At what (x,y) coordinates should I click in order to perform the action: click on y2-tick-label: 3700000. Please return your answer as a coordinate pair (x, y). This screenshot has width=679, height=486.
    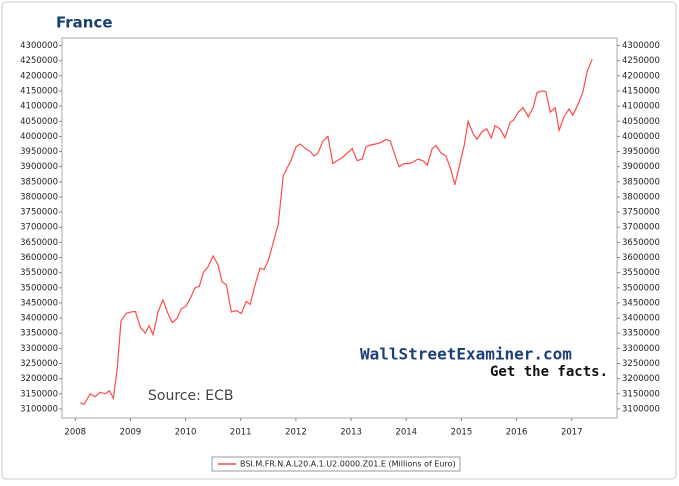
    Looking at the image, I should click on (641, 228).